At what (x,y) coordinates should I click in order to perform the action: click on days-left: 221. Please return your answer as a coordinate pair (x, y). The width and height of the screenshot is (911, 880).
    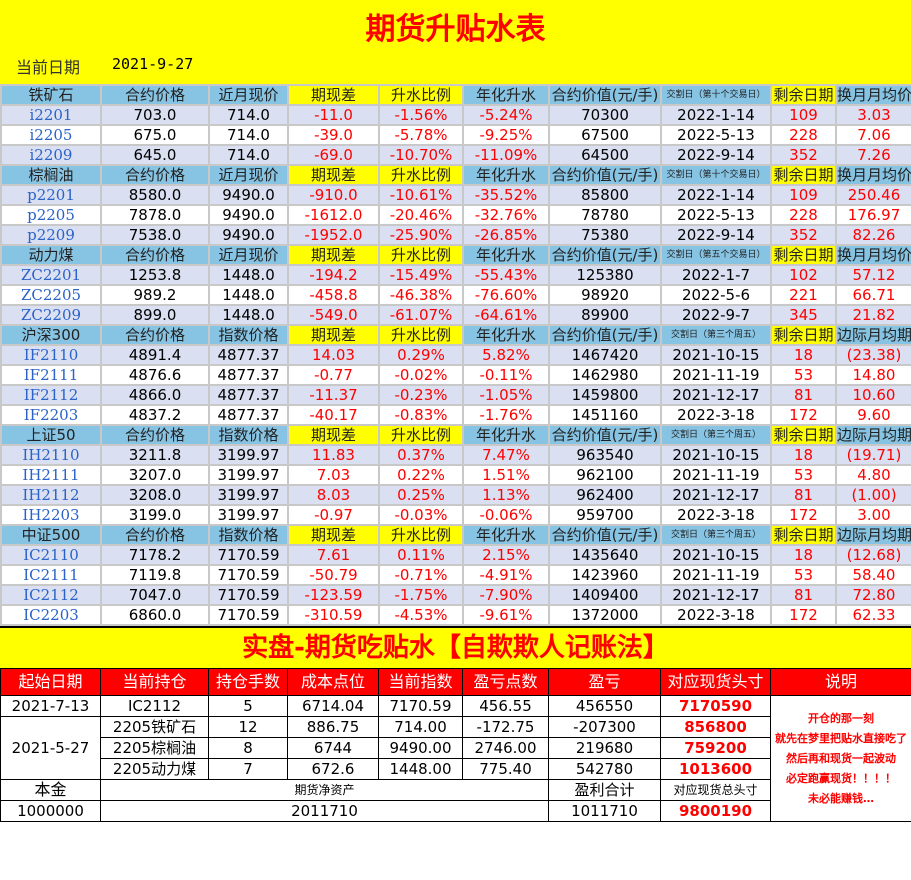
    Looking at the image, I should click on (803, 295).